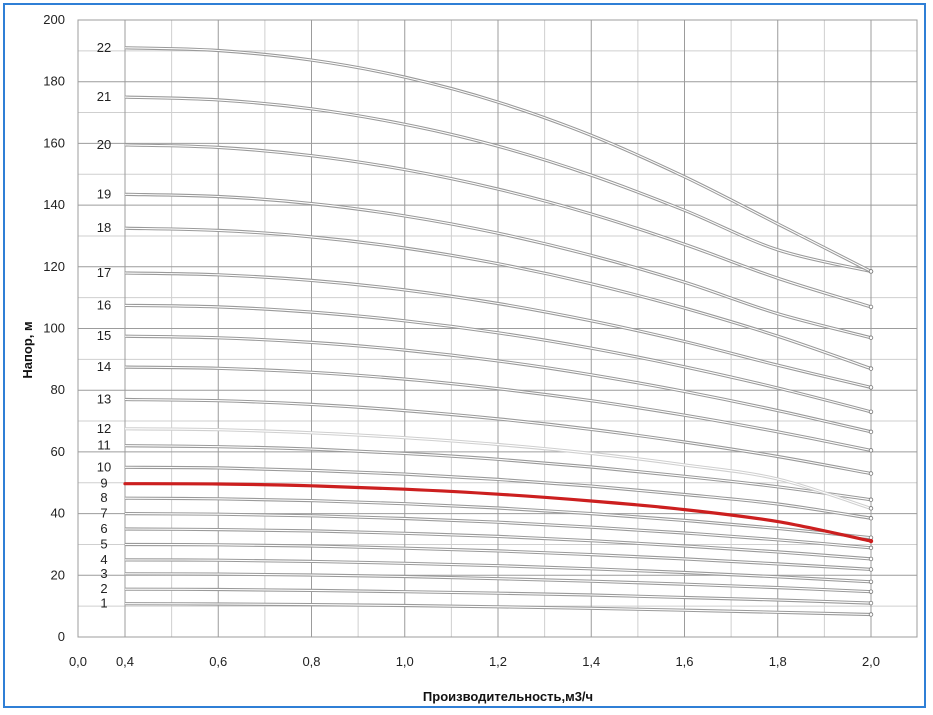 This screenshot has height=715, width=933. Describe the element at coordinates (103, 483) in the screenshot. I see `curve-label-9: 9` at that location.